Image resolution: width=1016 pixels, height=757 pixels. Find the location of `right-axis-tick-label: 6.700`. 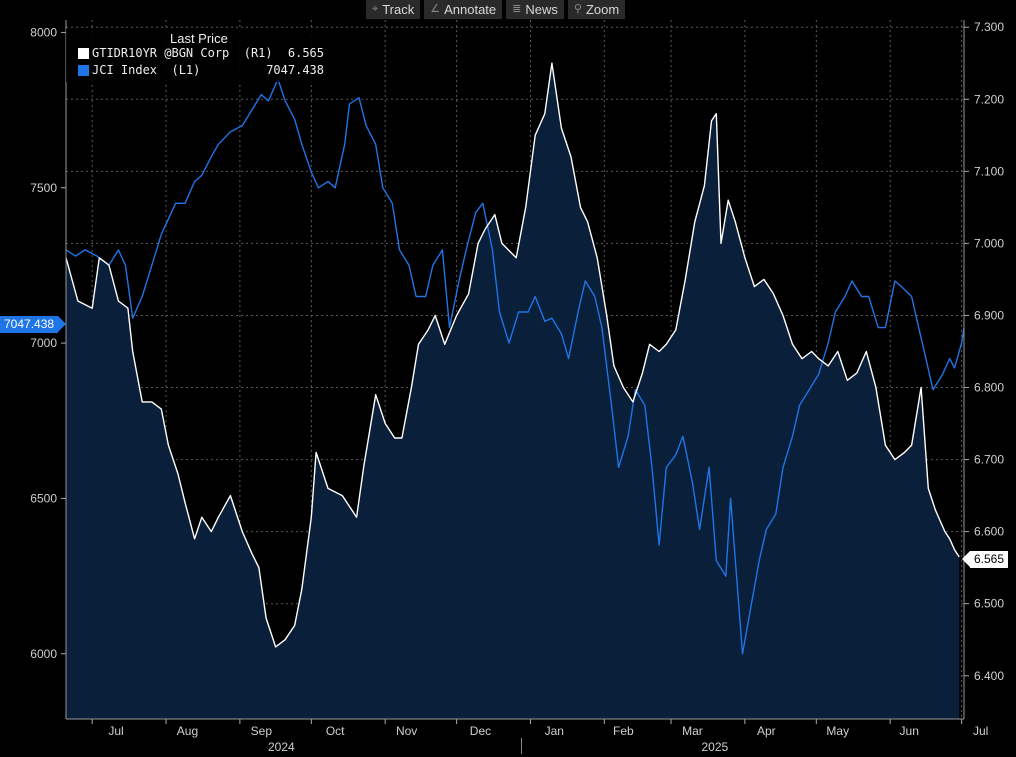

right-axis-tick-label: 6.700 is located at coordinates (989, 460).